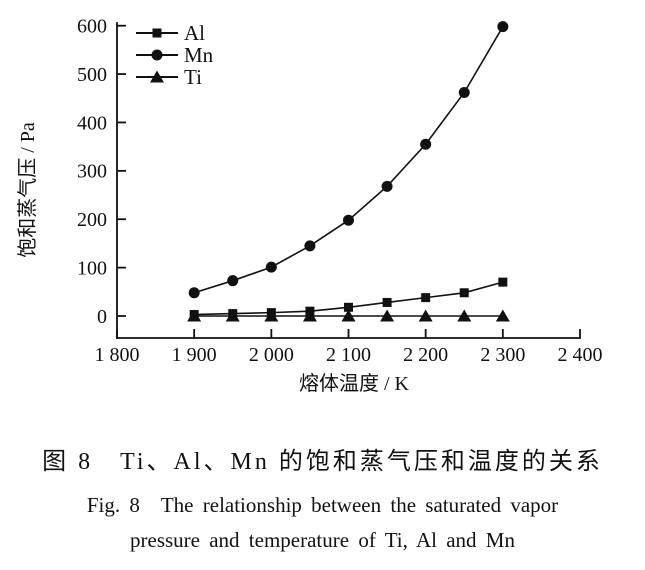 This screenshot has width=645, height=570. What do you see at coordinates (92, 220) in the screenshot?
I see `y-tick-label: 200` at bounding box center [92, 220].